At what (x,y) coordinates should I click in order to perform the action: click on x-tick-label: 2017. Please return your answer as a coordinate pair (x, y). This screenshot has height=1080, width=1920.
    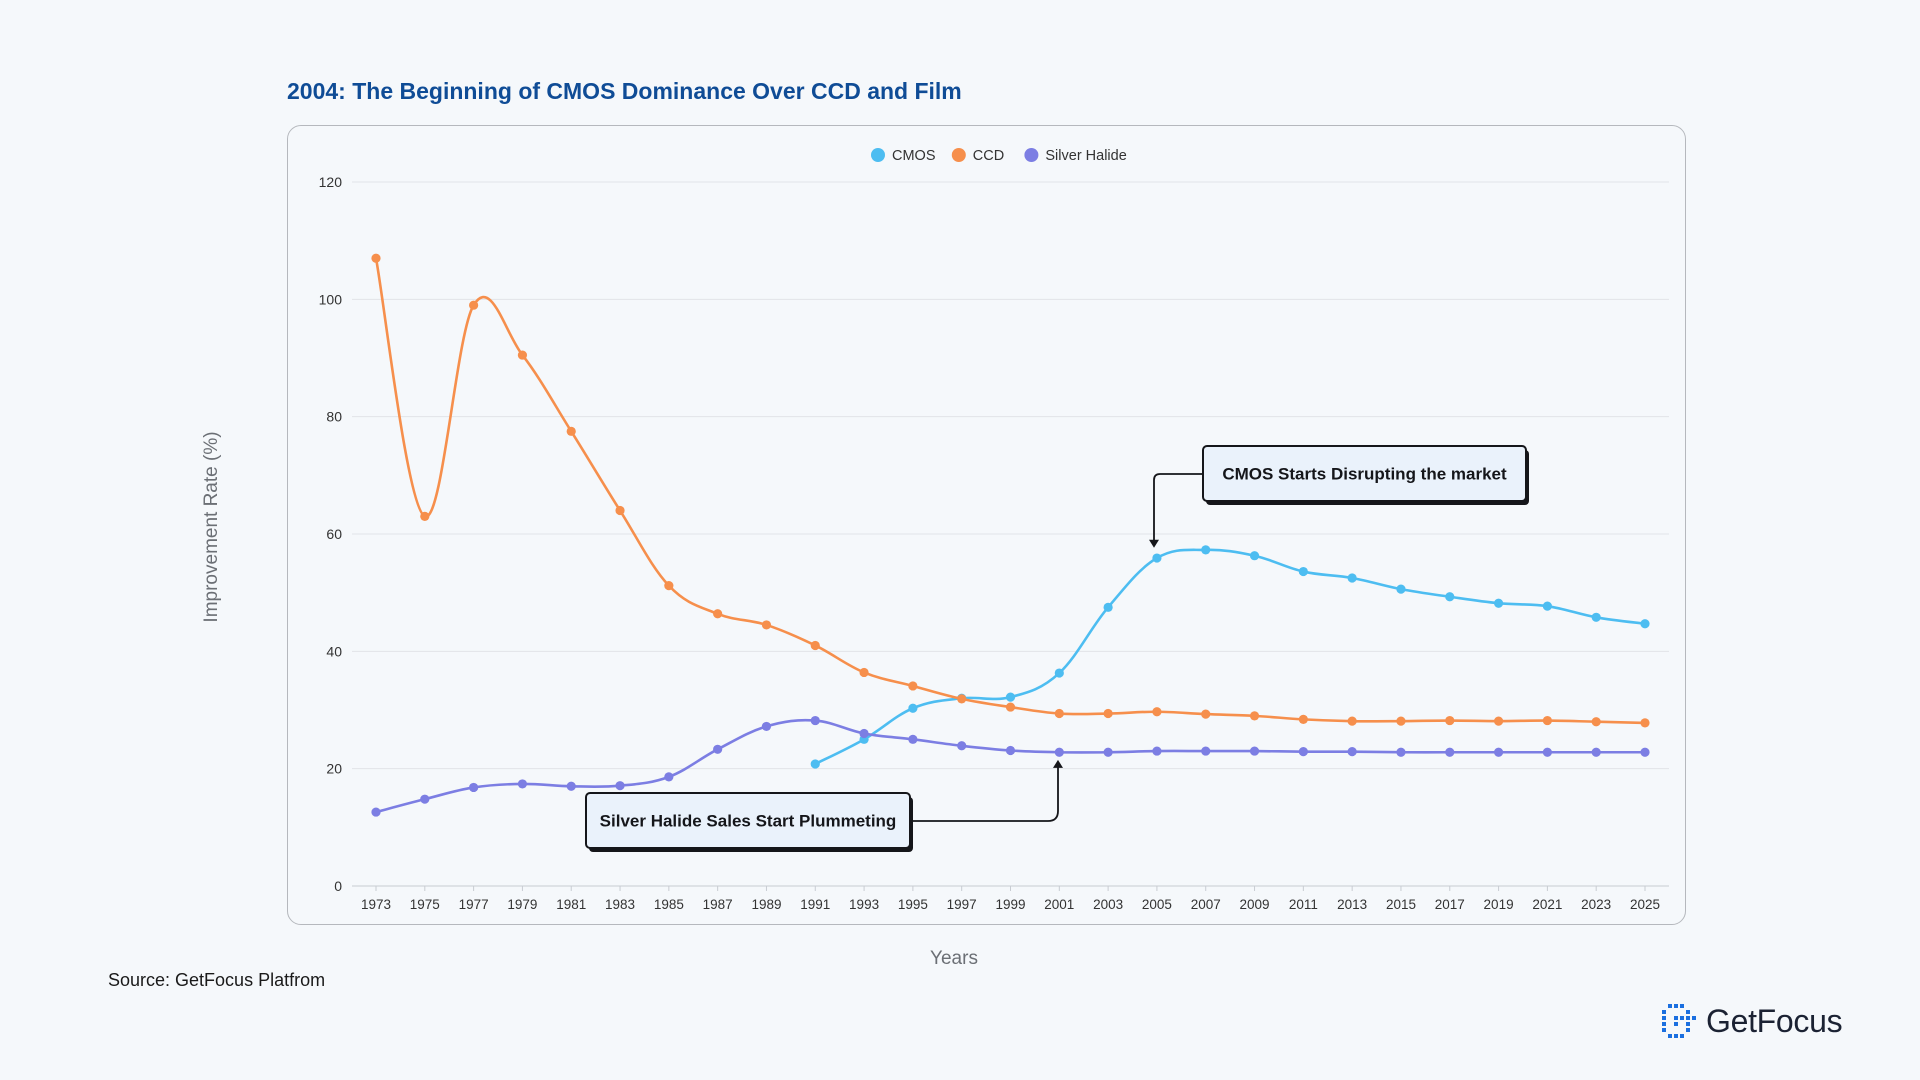
    Looking at the image, I should click on (1450, 904).